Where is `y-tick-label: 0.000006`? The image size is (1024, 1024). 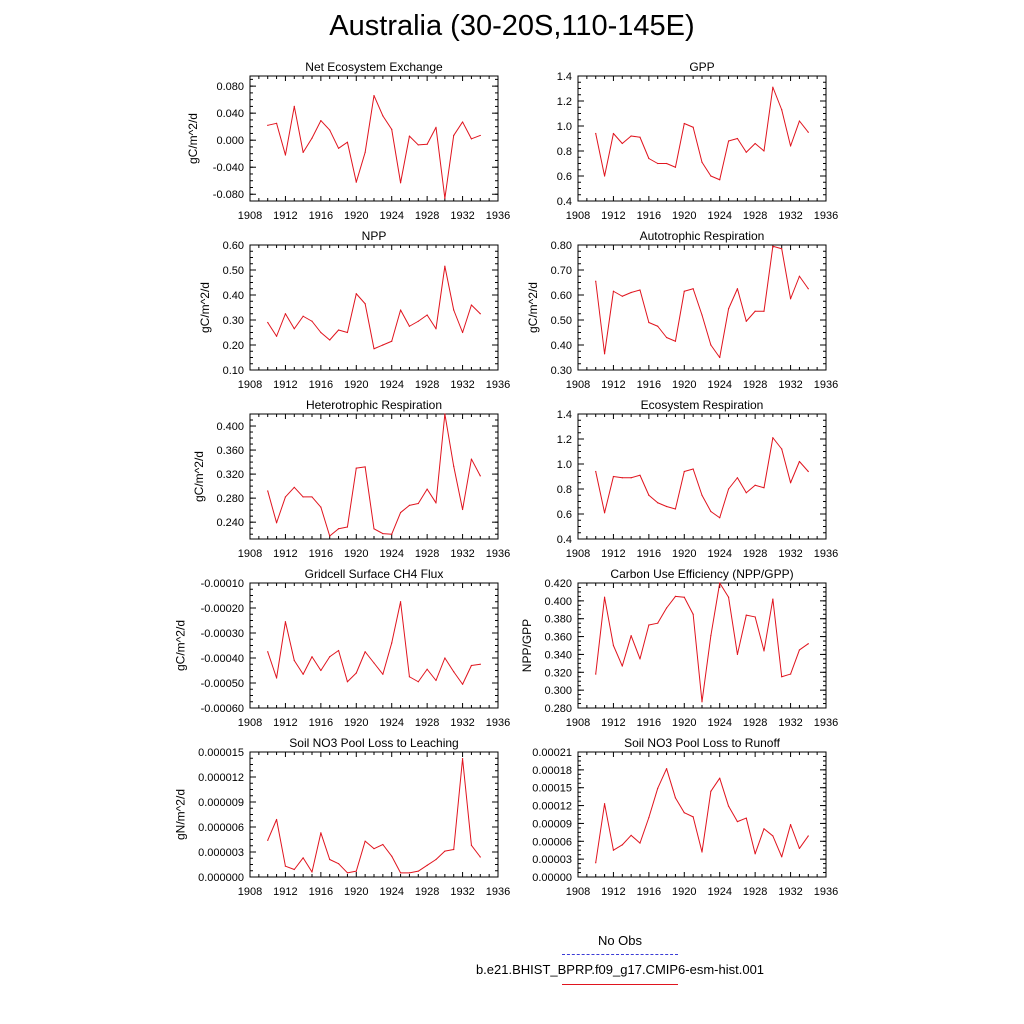 y-tick-label: 0.000006 is located at coordinates (221, 828).